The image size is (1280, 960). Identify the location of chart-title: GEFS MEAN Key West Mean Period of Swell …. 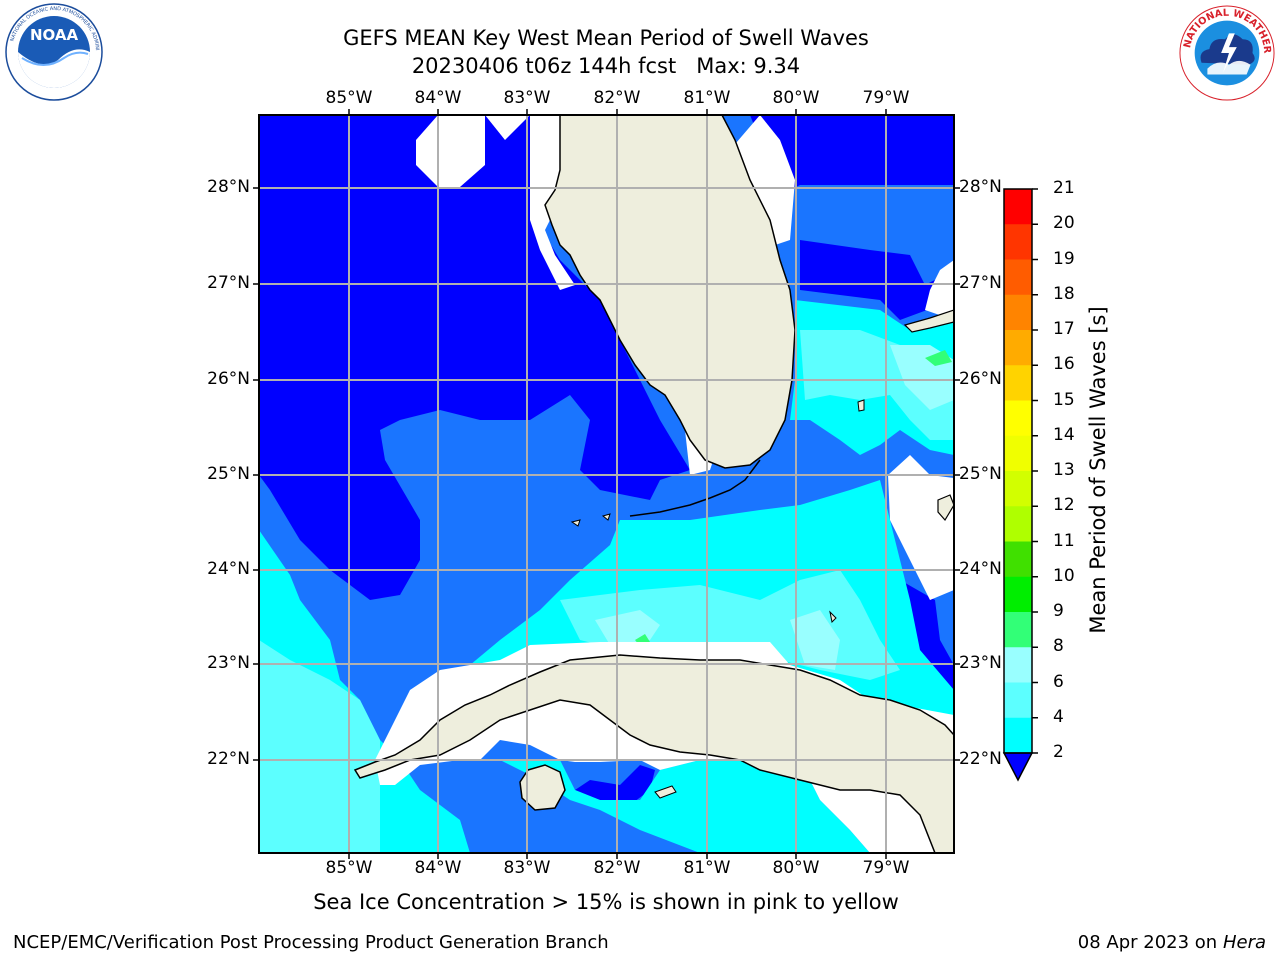
(606, 38).